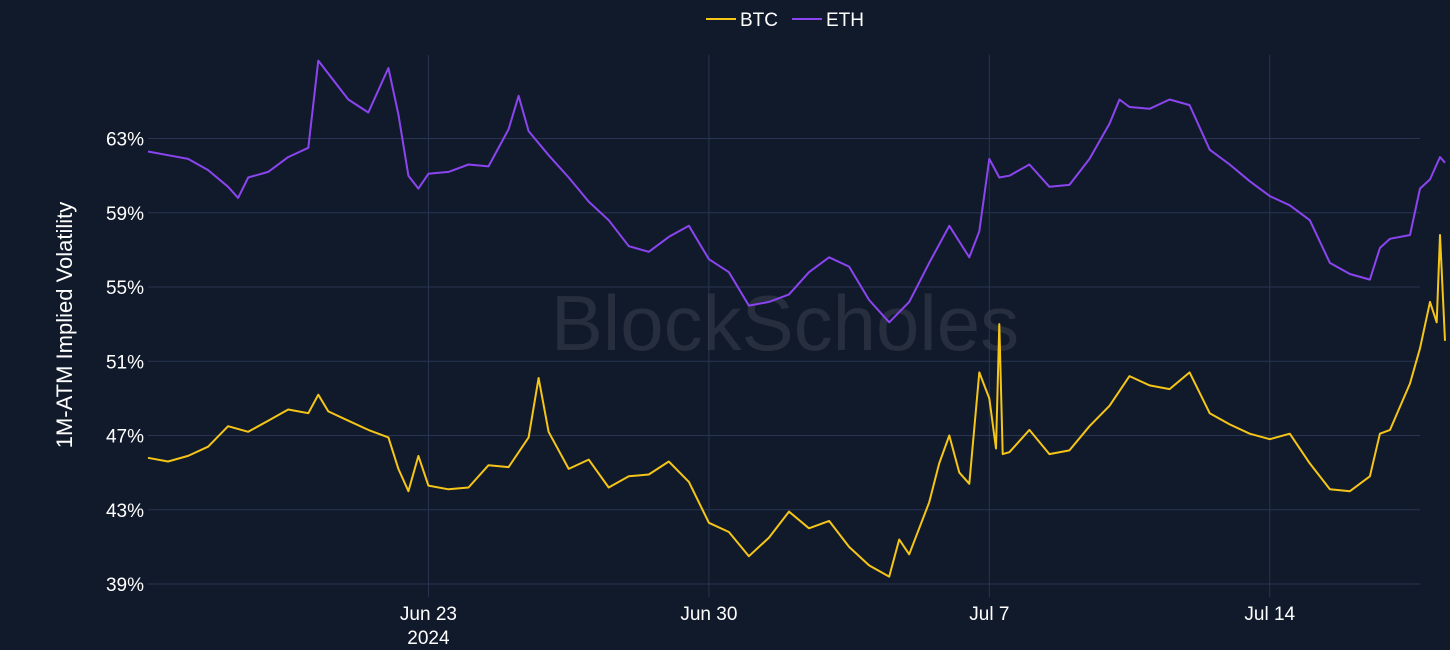  What do you see at coordinates (125, 140) in the screenshot?
I see `y-tick-label: 63%` at bounding box center [125, 140].